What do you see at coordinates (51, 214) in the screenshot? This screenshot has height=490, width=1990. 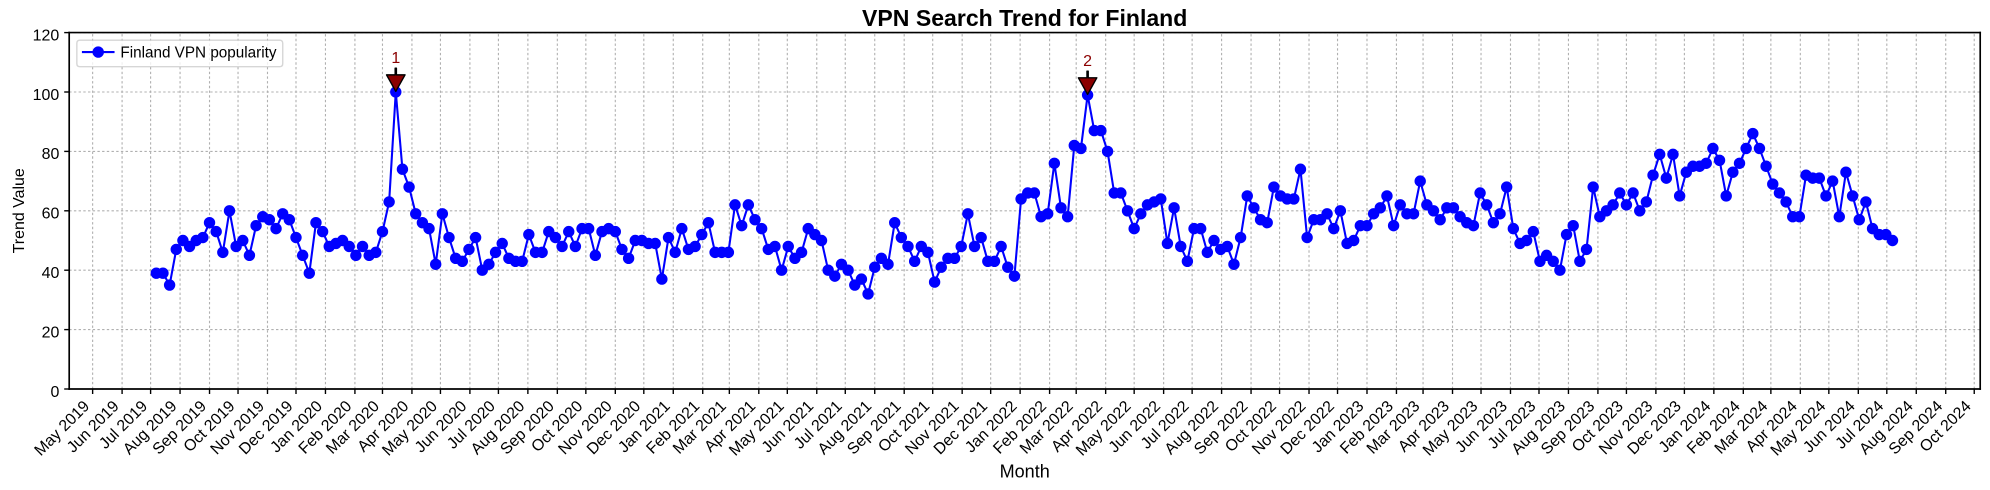 I see `svg-text: 60` at bounding box center [51, 214].